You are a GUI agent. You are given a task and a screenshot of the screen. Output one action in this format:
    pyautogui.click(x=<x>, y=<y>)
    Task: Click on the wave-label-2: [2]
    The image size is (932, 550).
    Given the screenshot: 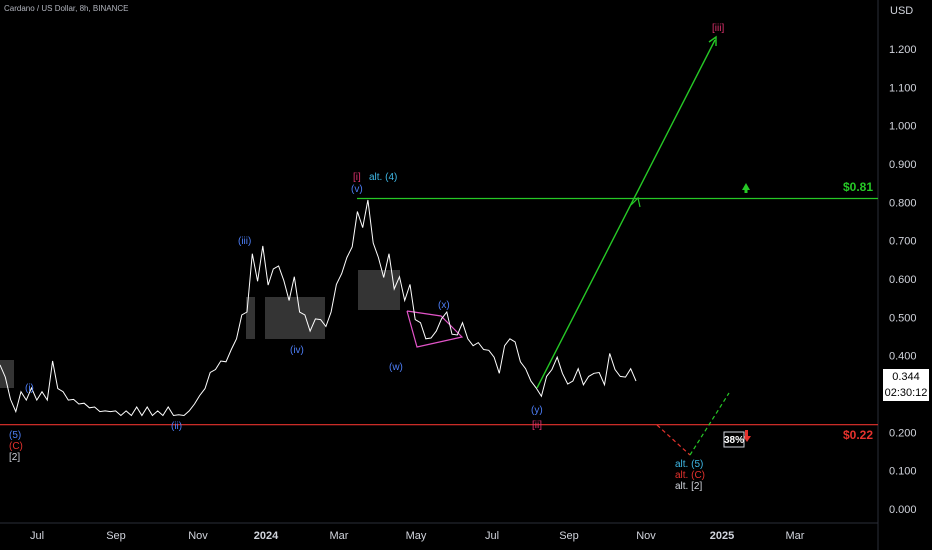 What is the action you would take?
    pyautogui.click(x=14, y=457)
    